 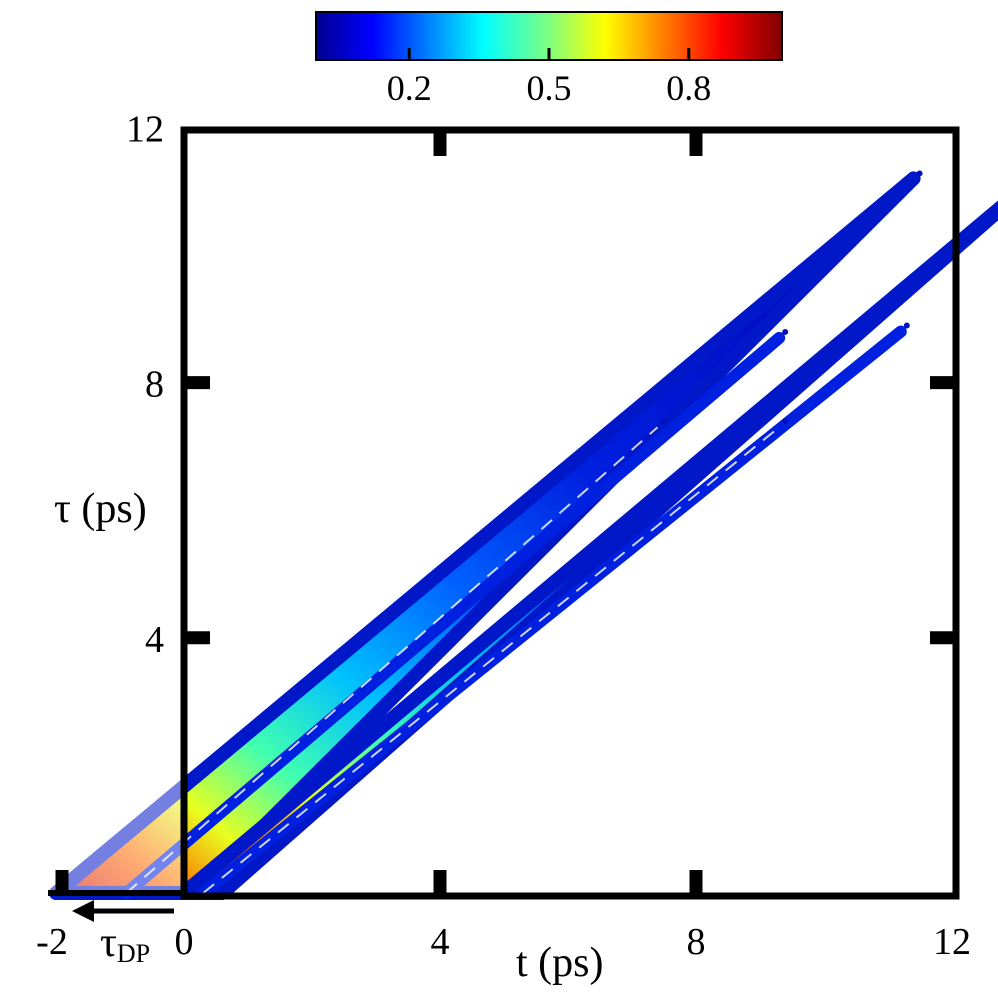 I want to click on colorbar-tick-labels: 0.2 0.5 0.8, so click(x=549, y=88).